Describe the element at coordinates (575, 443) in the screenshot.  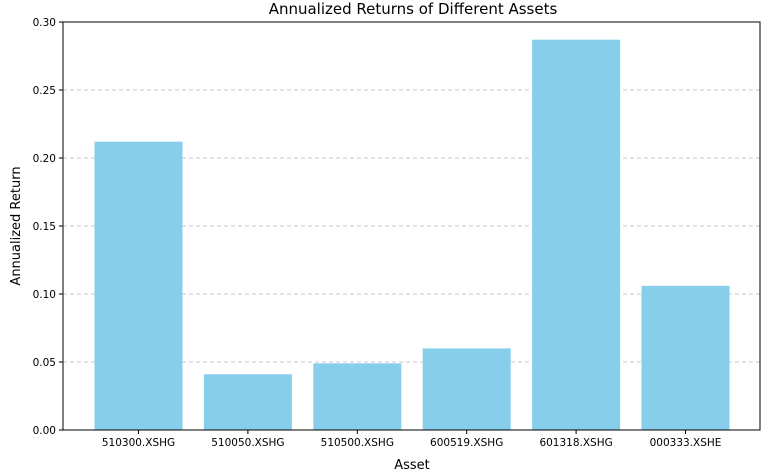
I see `x-tick-label: 601318.XSHG` at that location.